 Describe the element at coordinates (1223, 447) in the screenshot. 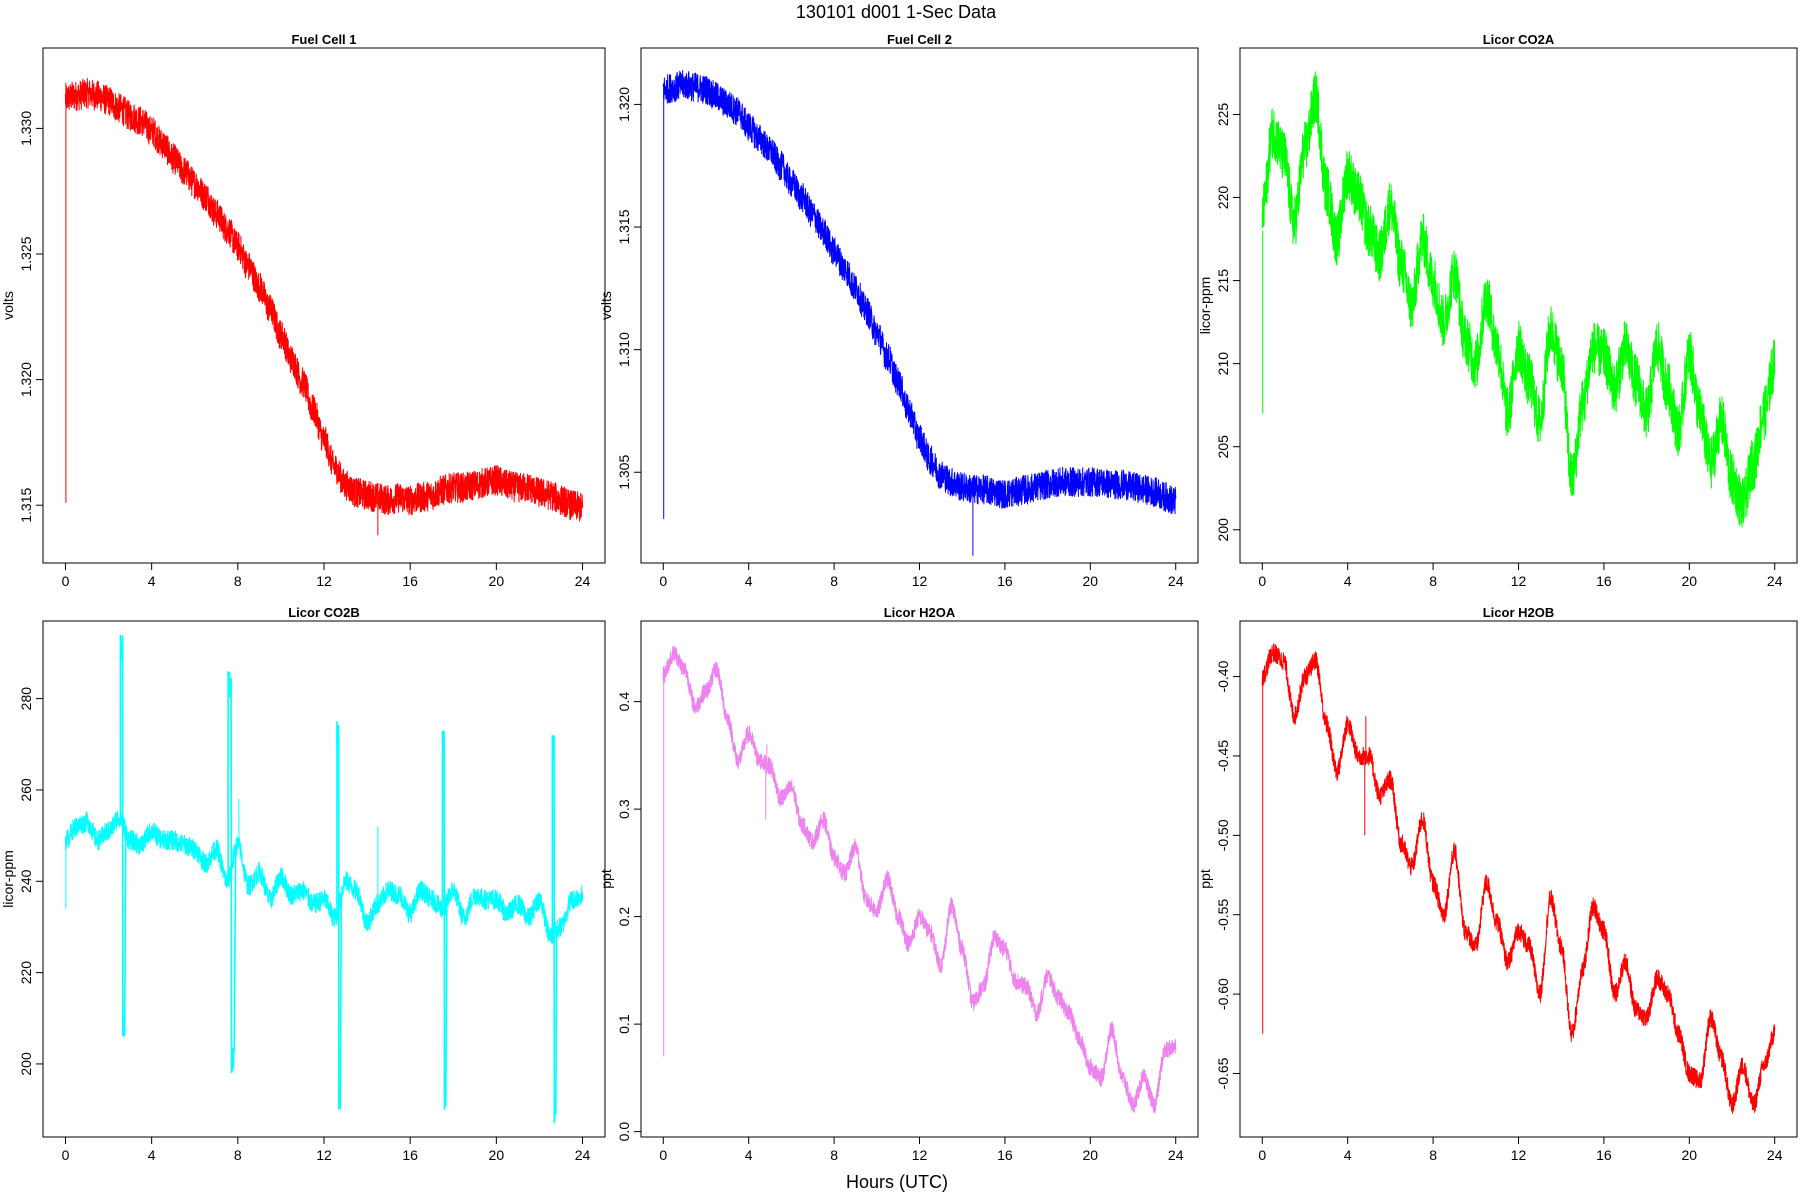

I see `y-tick-label: 205` at that location.